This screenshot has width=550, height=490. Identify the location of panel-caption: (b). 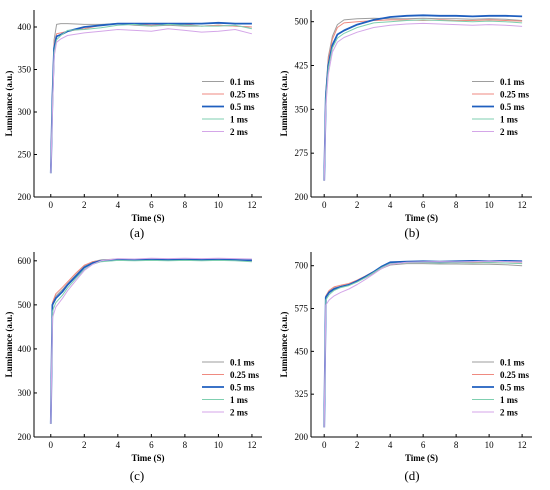
(411, 232).